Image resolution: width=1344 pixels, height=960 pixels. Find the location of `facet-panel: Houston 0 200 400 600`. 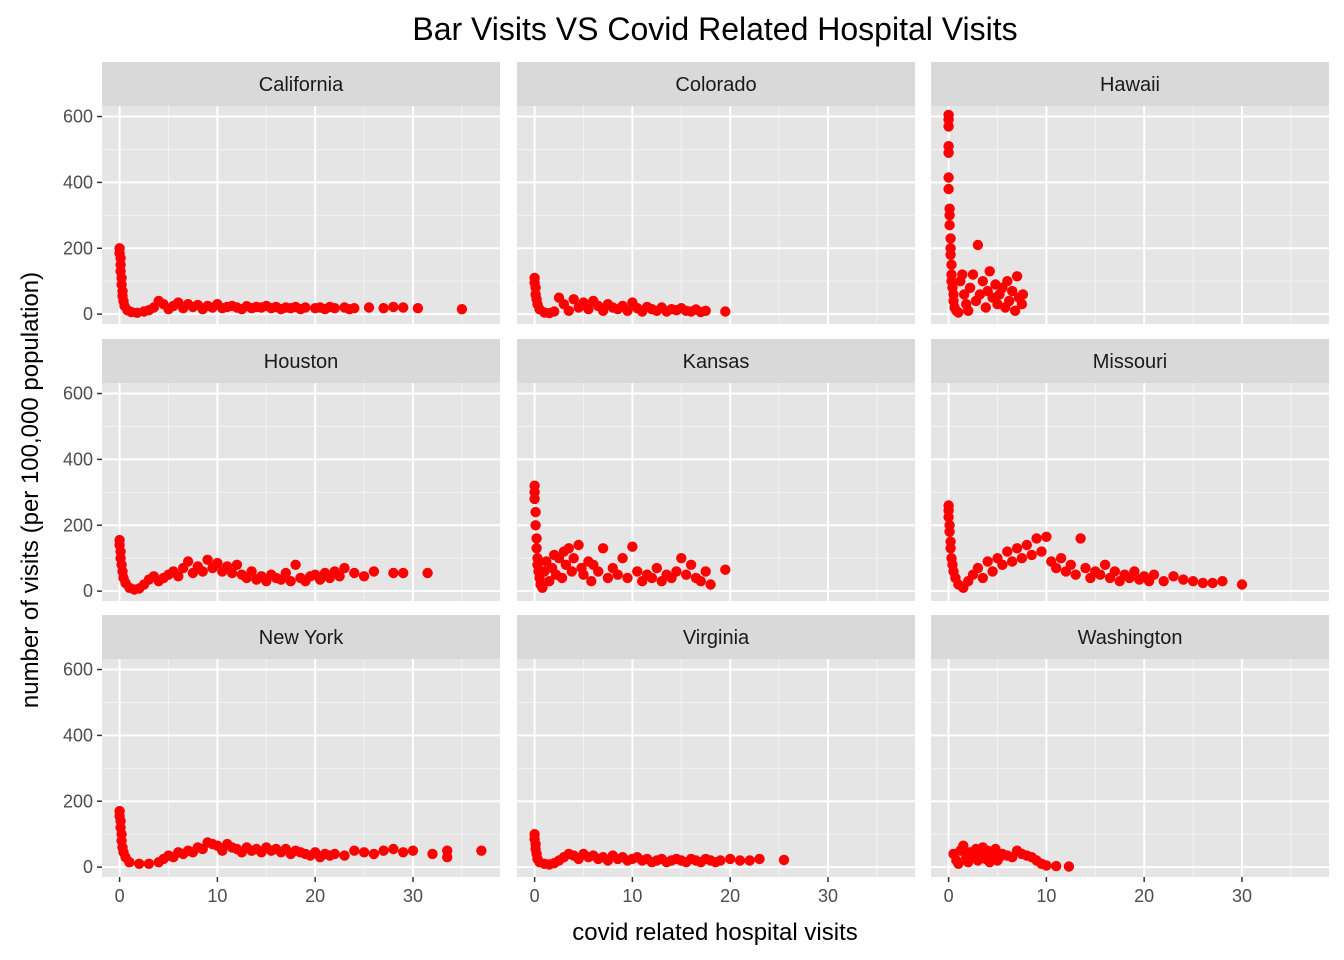

facet-panel: Houston 0 200 400 600 is located at coordinates (281, 470).